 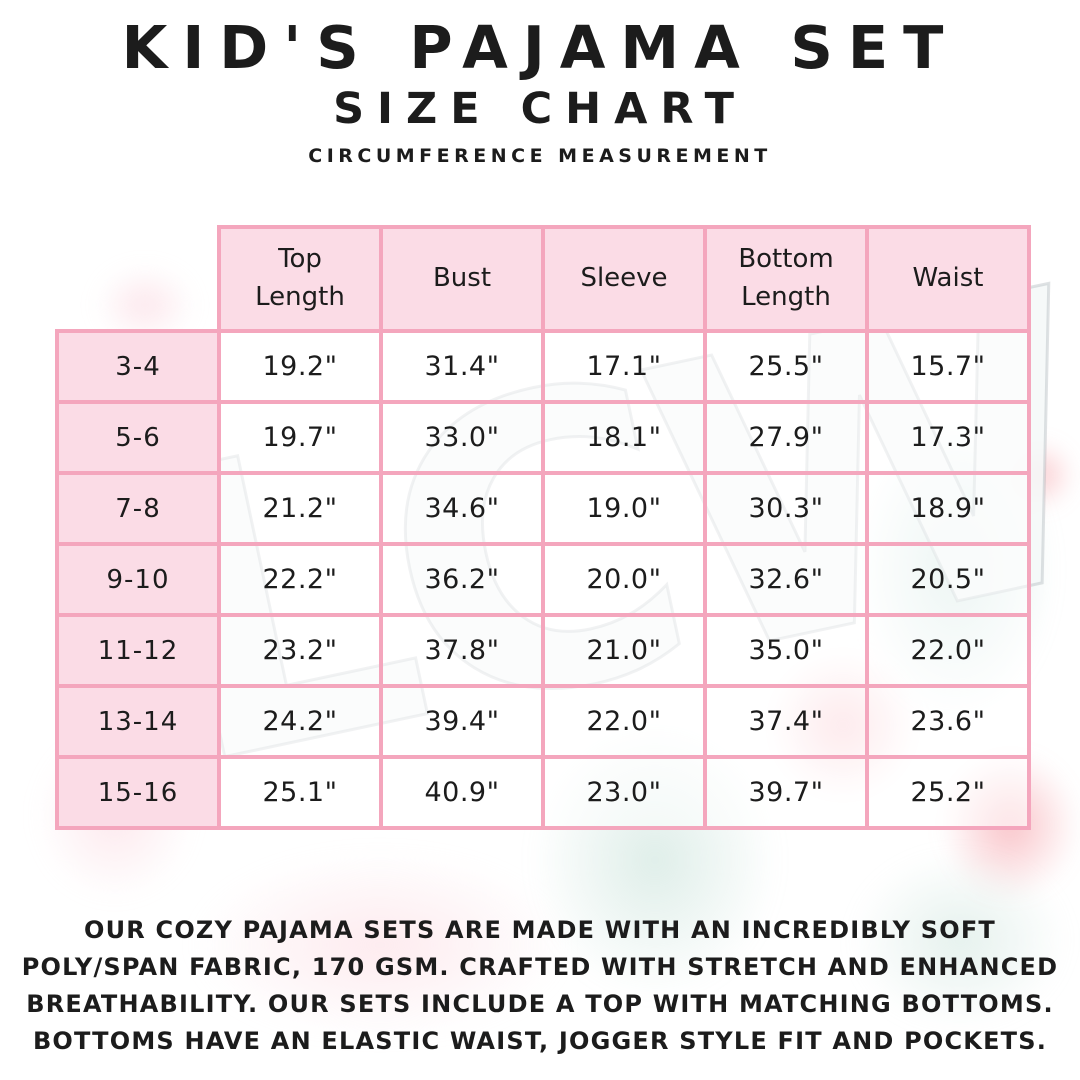 What do you see at coordinates (300, 437) in the screenshot?
I see `measurement-cell: 19.7"` at bounding box center [300, 437].